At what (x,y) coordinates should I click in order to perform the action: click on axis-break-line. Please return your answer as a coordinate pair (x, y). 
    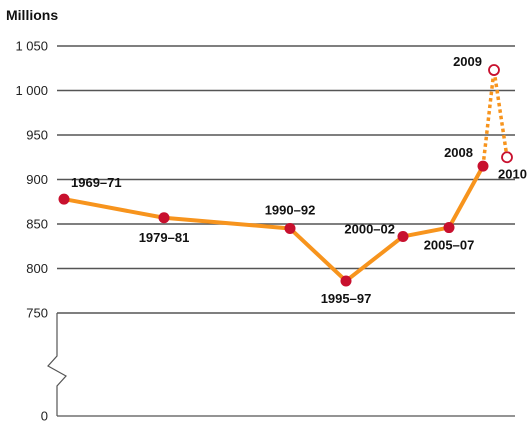
    Looking at the image, I should click on (57, 364).